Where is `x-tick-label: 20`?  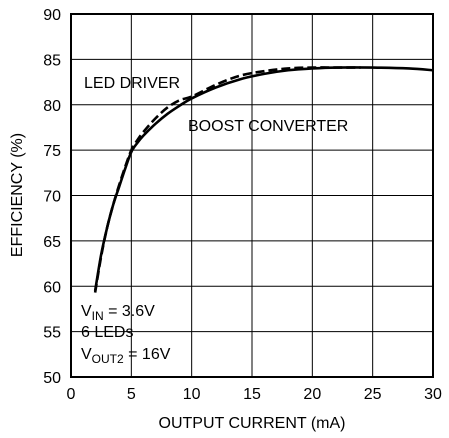
x-tick-label: 20 is located at coordinates (312, 394).